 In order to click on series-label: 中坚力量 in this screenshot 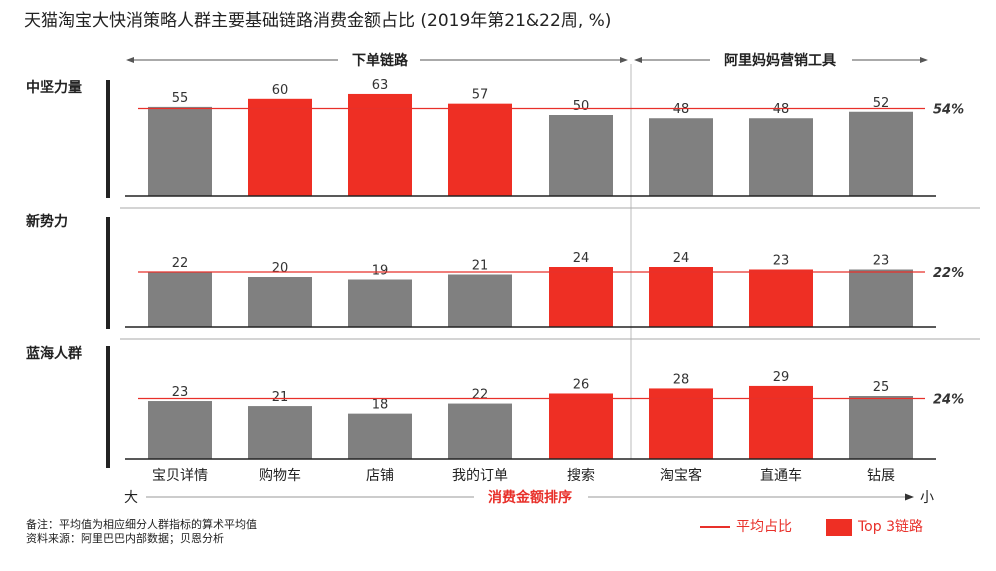, I will do `click(54, 87)`.